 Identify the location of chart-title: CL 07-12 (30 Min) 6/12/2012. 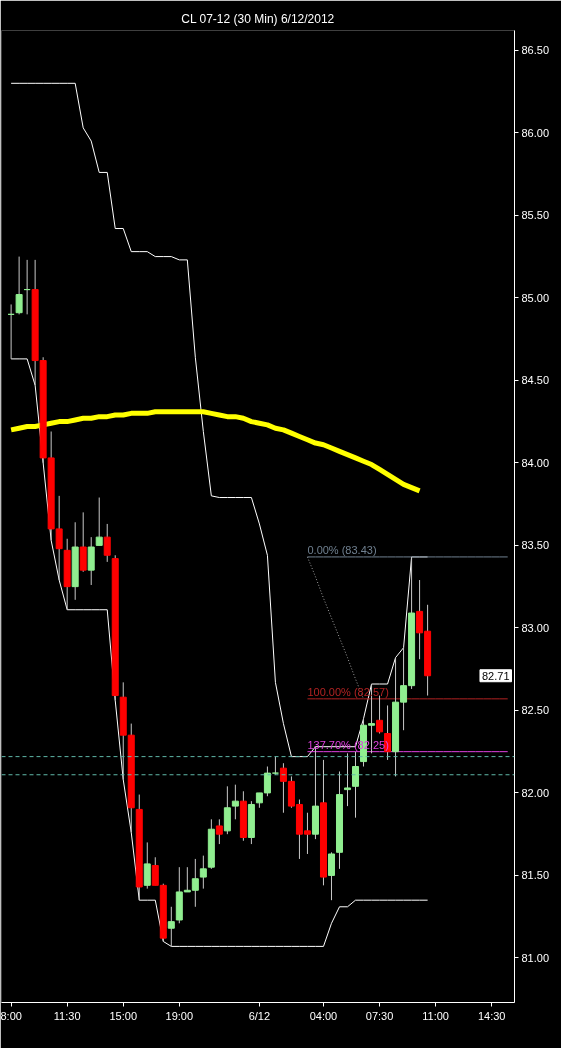
(258, 18).